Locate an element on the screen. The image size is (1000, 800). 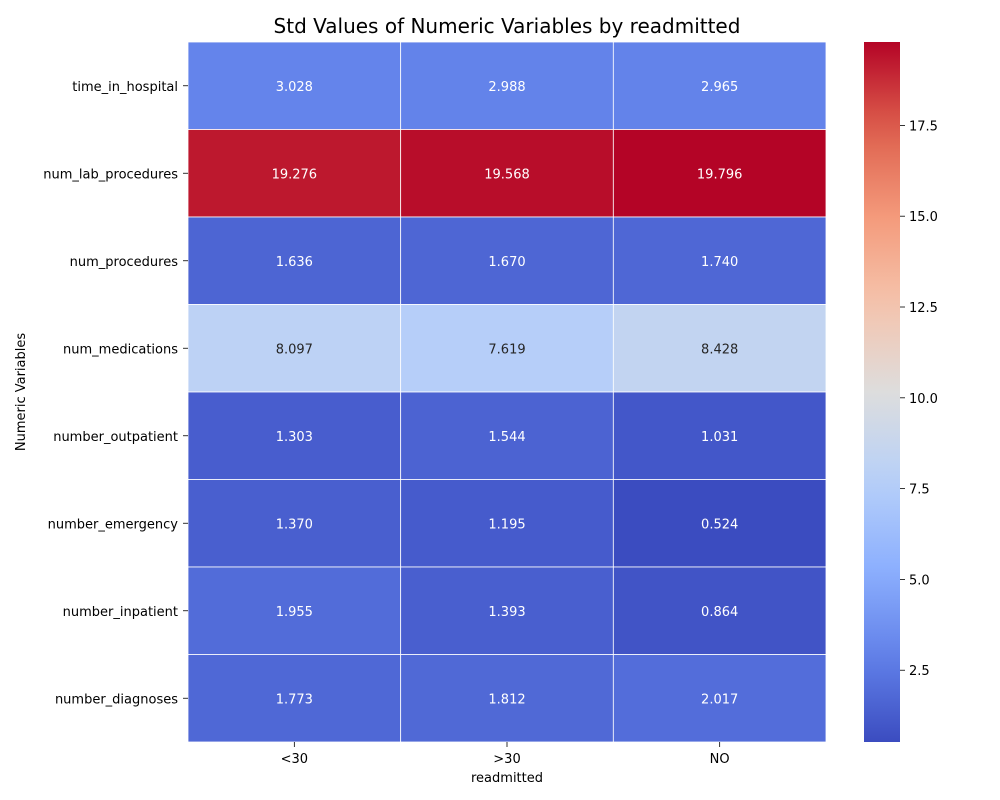
cell-value-label: 1.303 is located at coordinates (294, 437).